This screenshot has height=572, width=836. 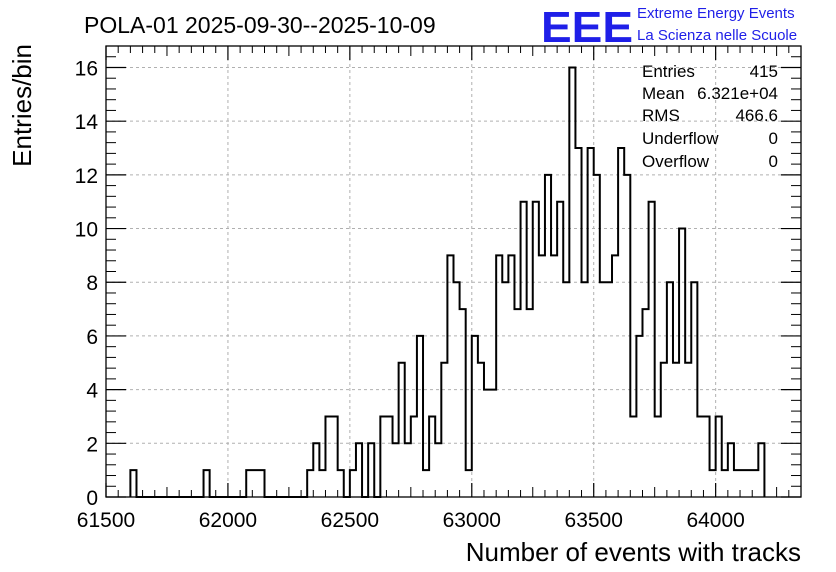 I want to click on stats-label-underflow: Underflow, so click(x=680, y=138).